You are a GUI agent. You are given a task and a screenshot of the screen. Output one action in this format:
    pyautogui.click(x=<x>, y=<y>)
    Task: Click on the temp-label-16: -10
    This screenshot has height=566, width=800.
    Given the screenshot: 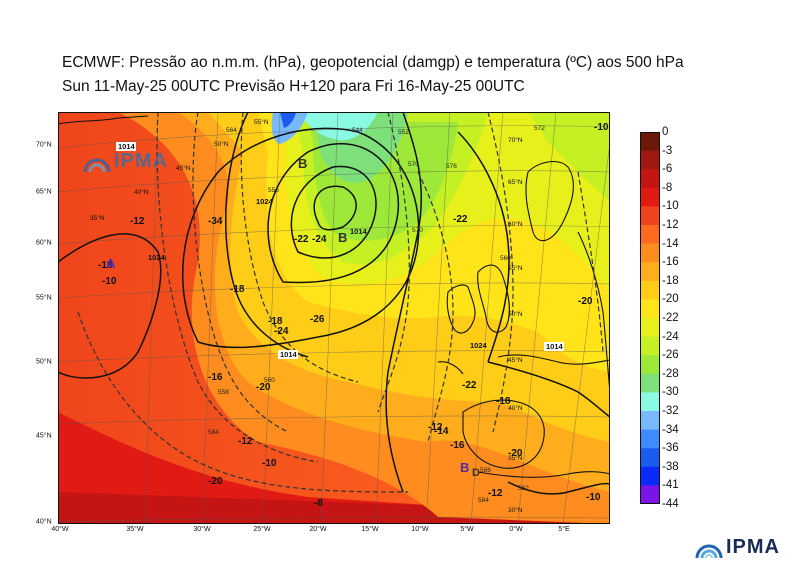 What is the action you would take?
    pyautogui.click(x=109, y=281)
    